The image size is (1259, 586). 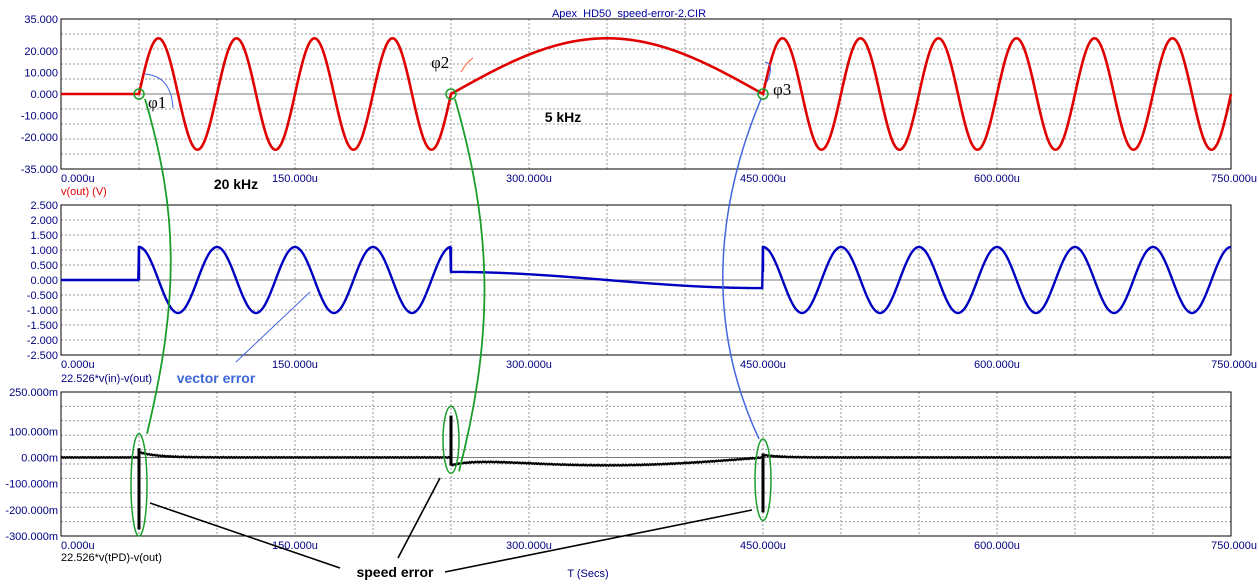 I want to click on freq-5khz-label: 5 kHz, so click(x=563, y=117).